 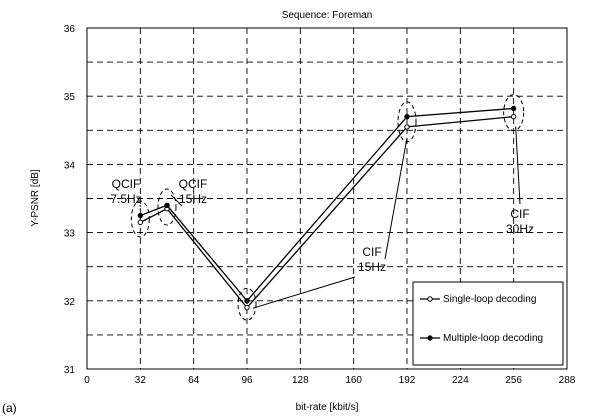 I want to click on x-tick-label: 288, so click(x=567, y=380).